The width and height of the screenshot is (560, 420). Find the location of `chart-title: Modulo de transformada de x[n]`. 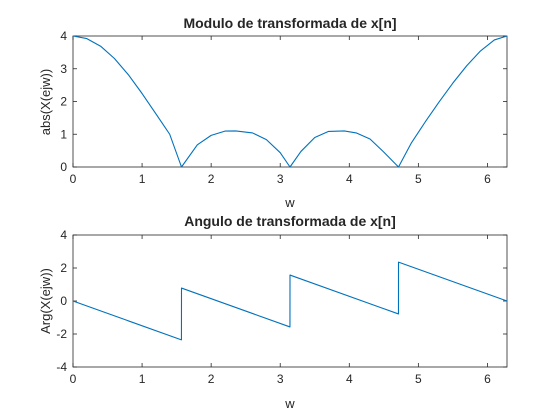

chart-title: Modulo de transformada de x[n] is located at coordinates (289, 23).